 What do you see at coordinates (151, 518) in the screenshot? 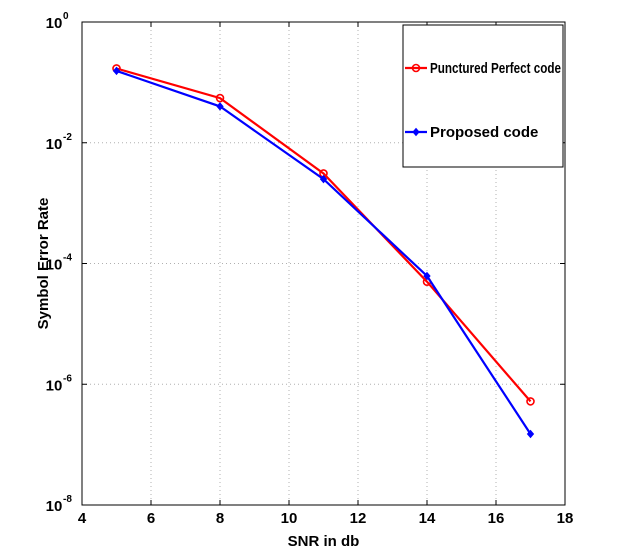
I see `x-tick-label: 6` at bounding box center [151, 518].